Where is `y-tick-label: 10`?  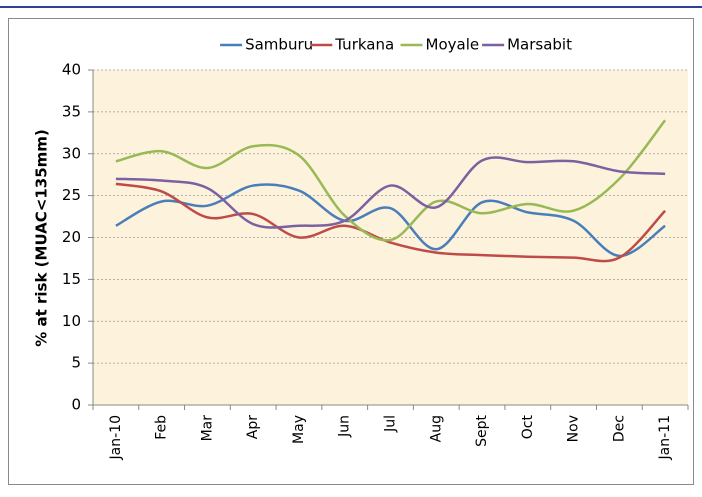
y-tick-label: 10 is located at coordinates (71, 321).